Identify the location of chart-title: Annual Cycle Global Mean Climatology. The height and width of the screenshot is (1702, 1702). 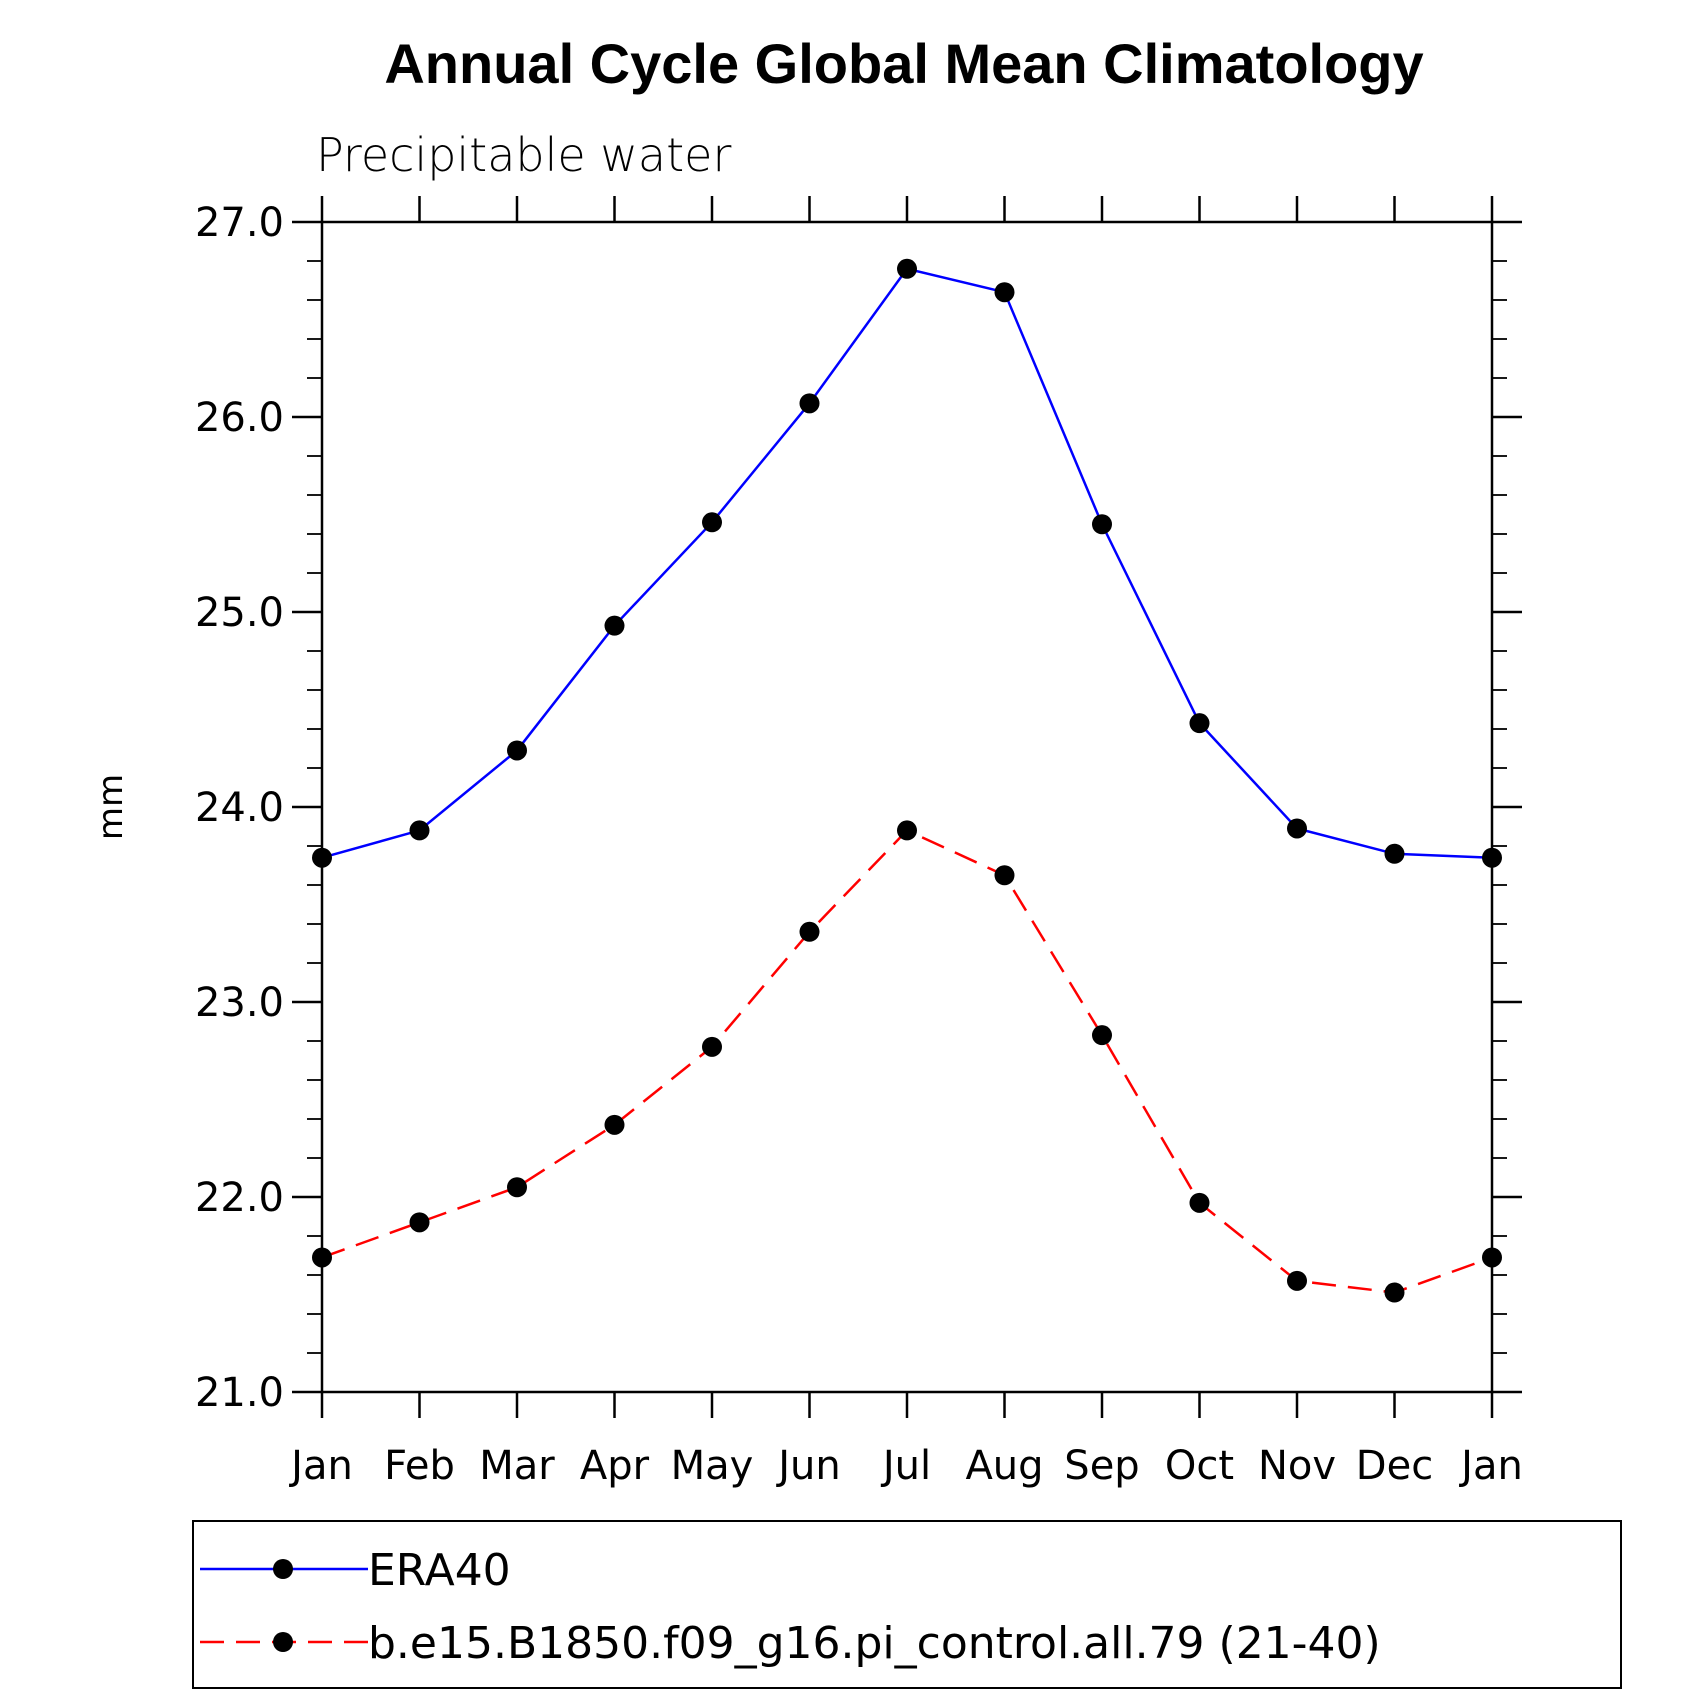
(903, 63).